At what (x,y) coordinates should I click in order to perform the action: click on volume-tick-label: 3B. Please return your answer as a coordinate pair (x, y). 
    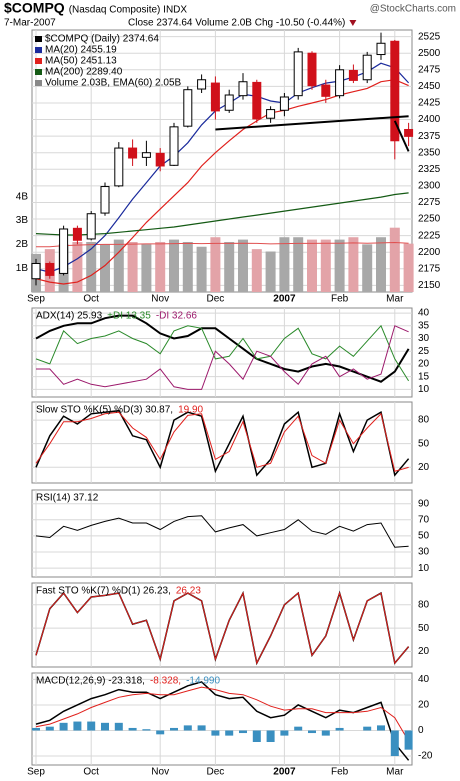
    Looking at the image, I should click on (22, 220).